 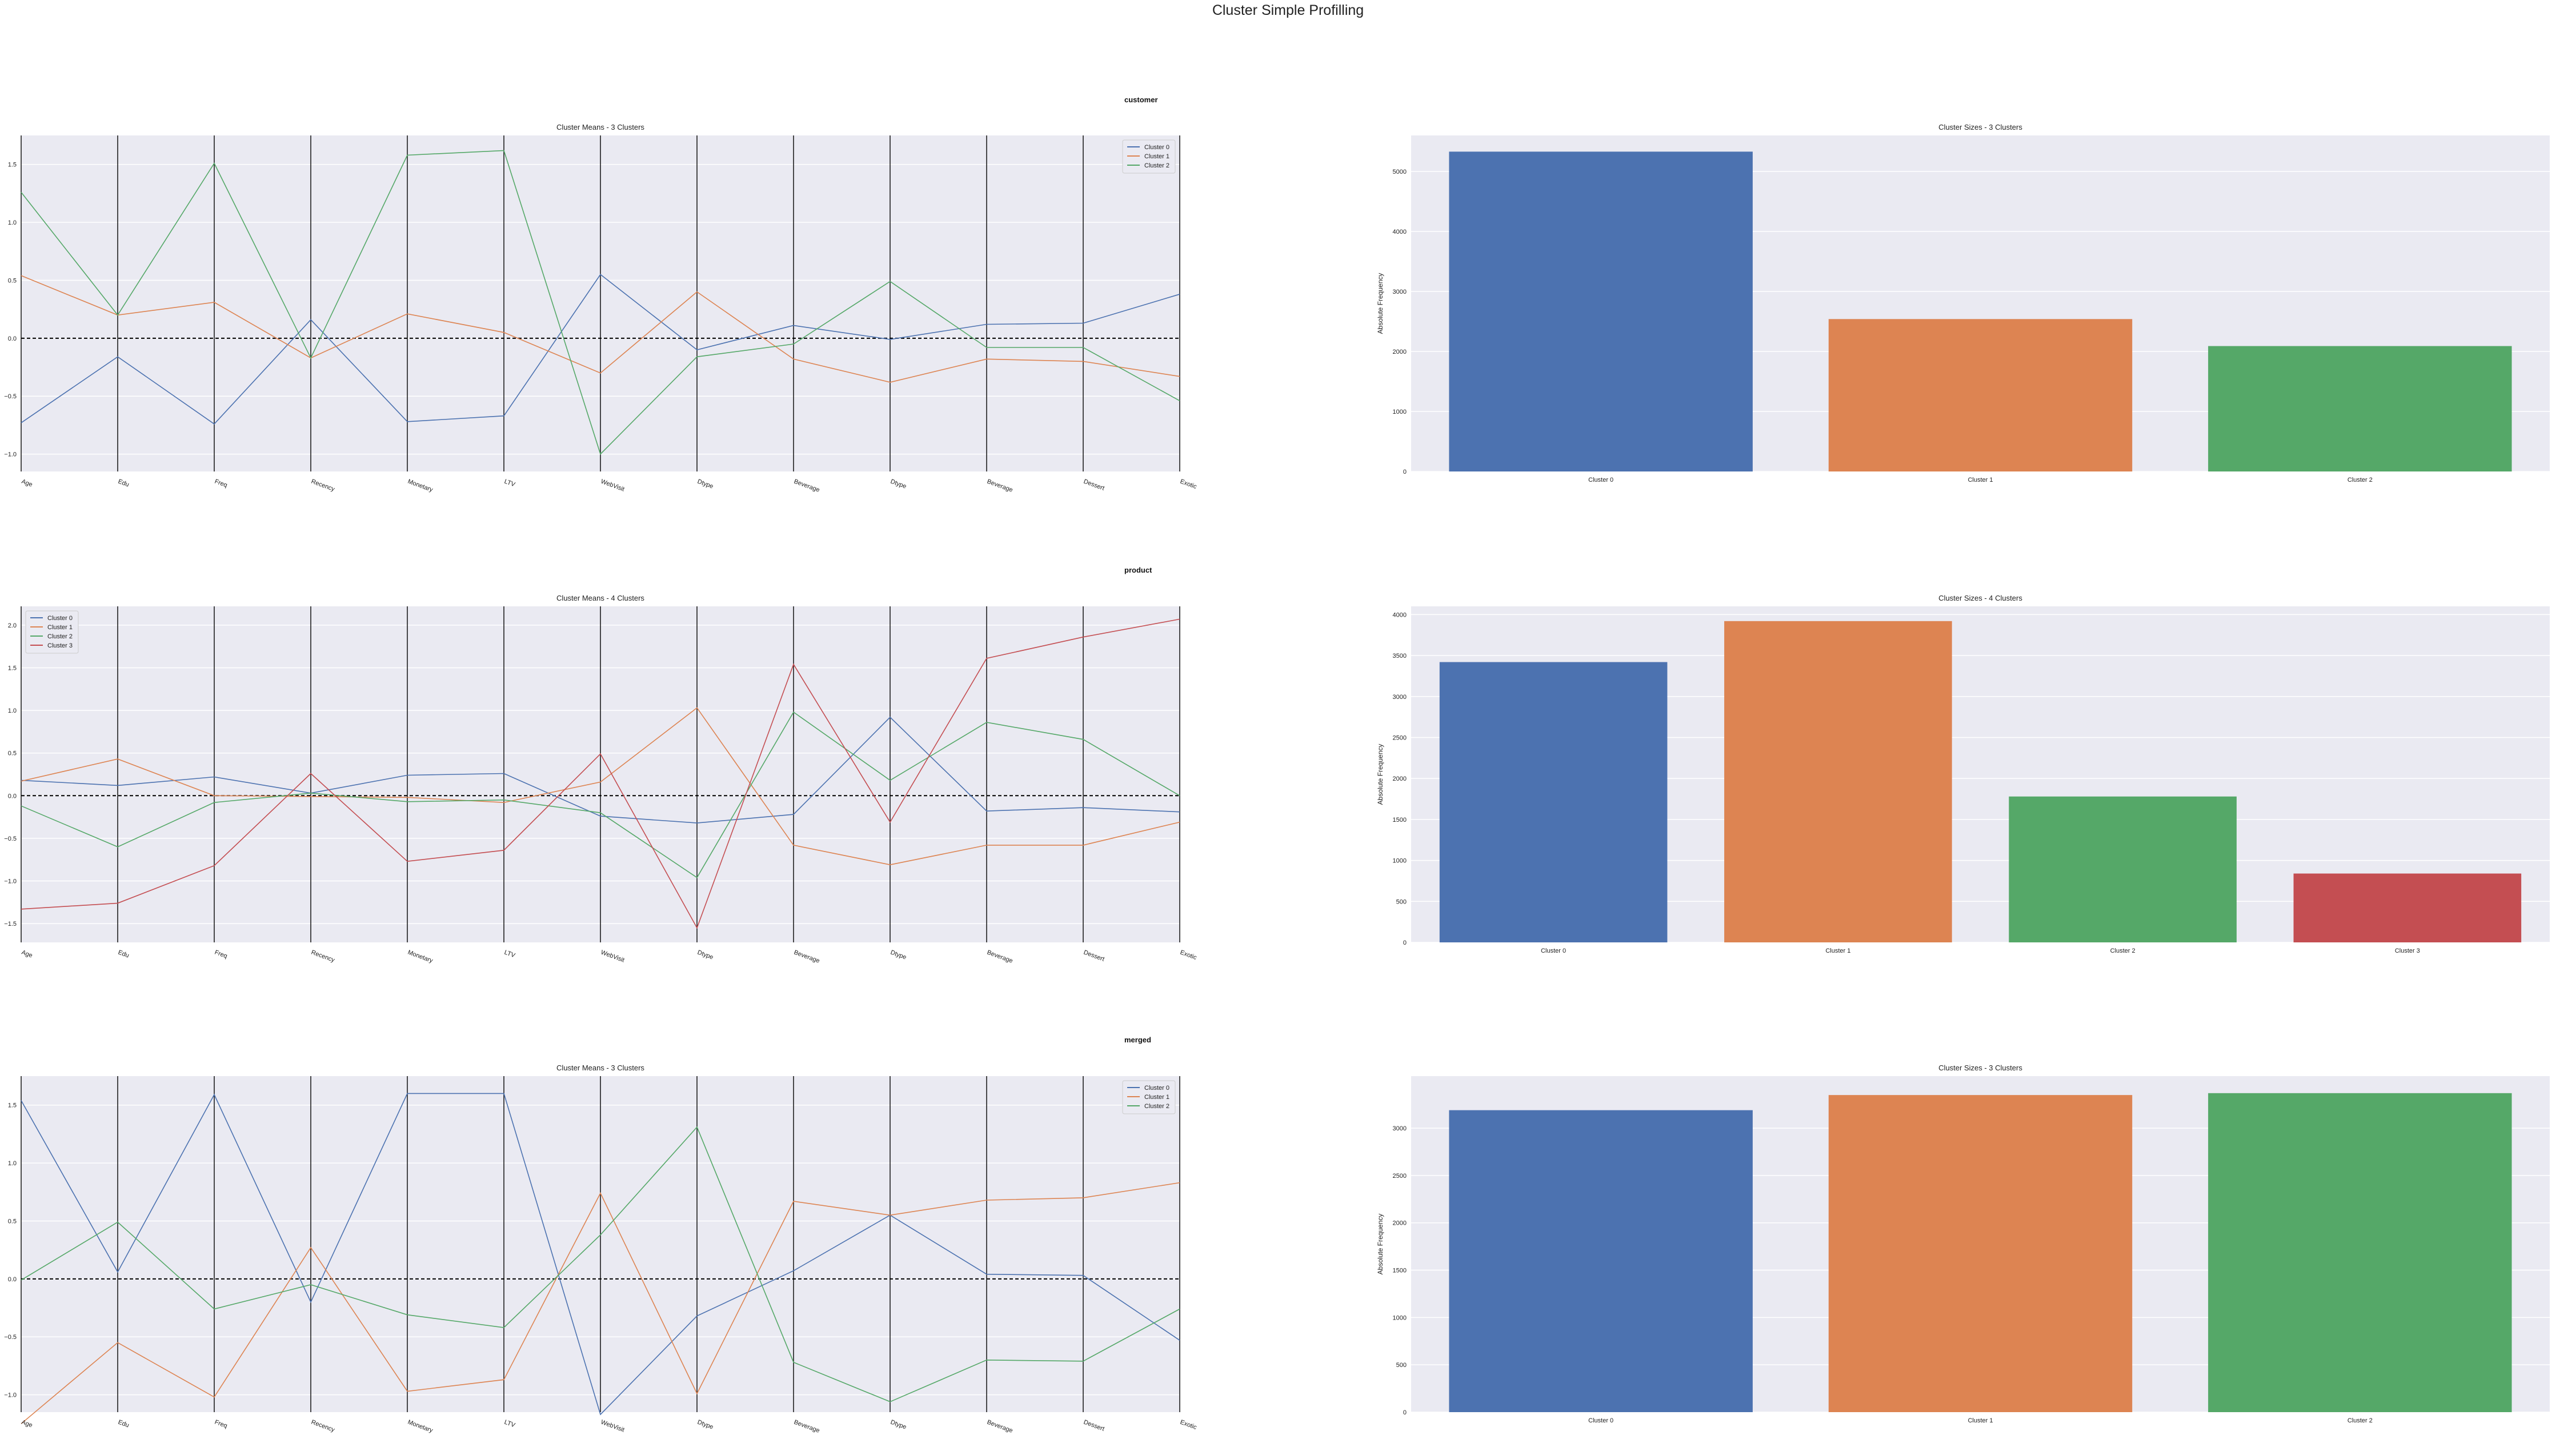 What do you see at coordinates (1600, 480) in the screenshot?
I see `bar-chart-0-xtick-label-0: Cluster 0` at bounding box center [1600, 480].